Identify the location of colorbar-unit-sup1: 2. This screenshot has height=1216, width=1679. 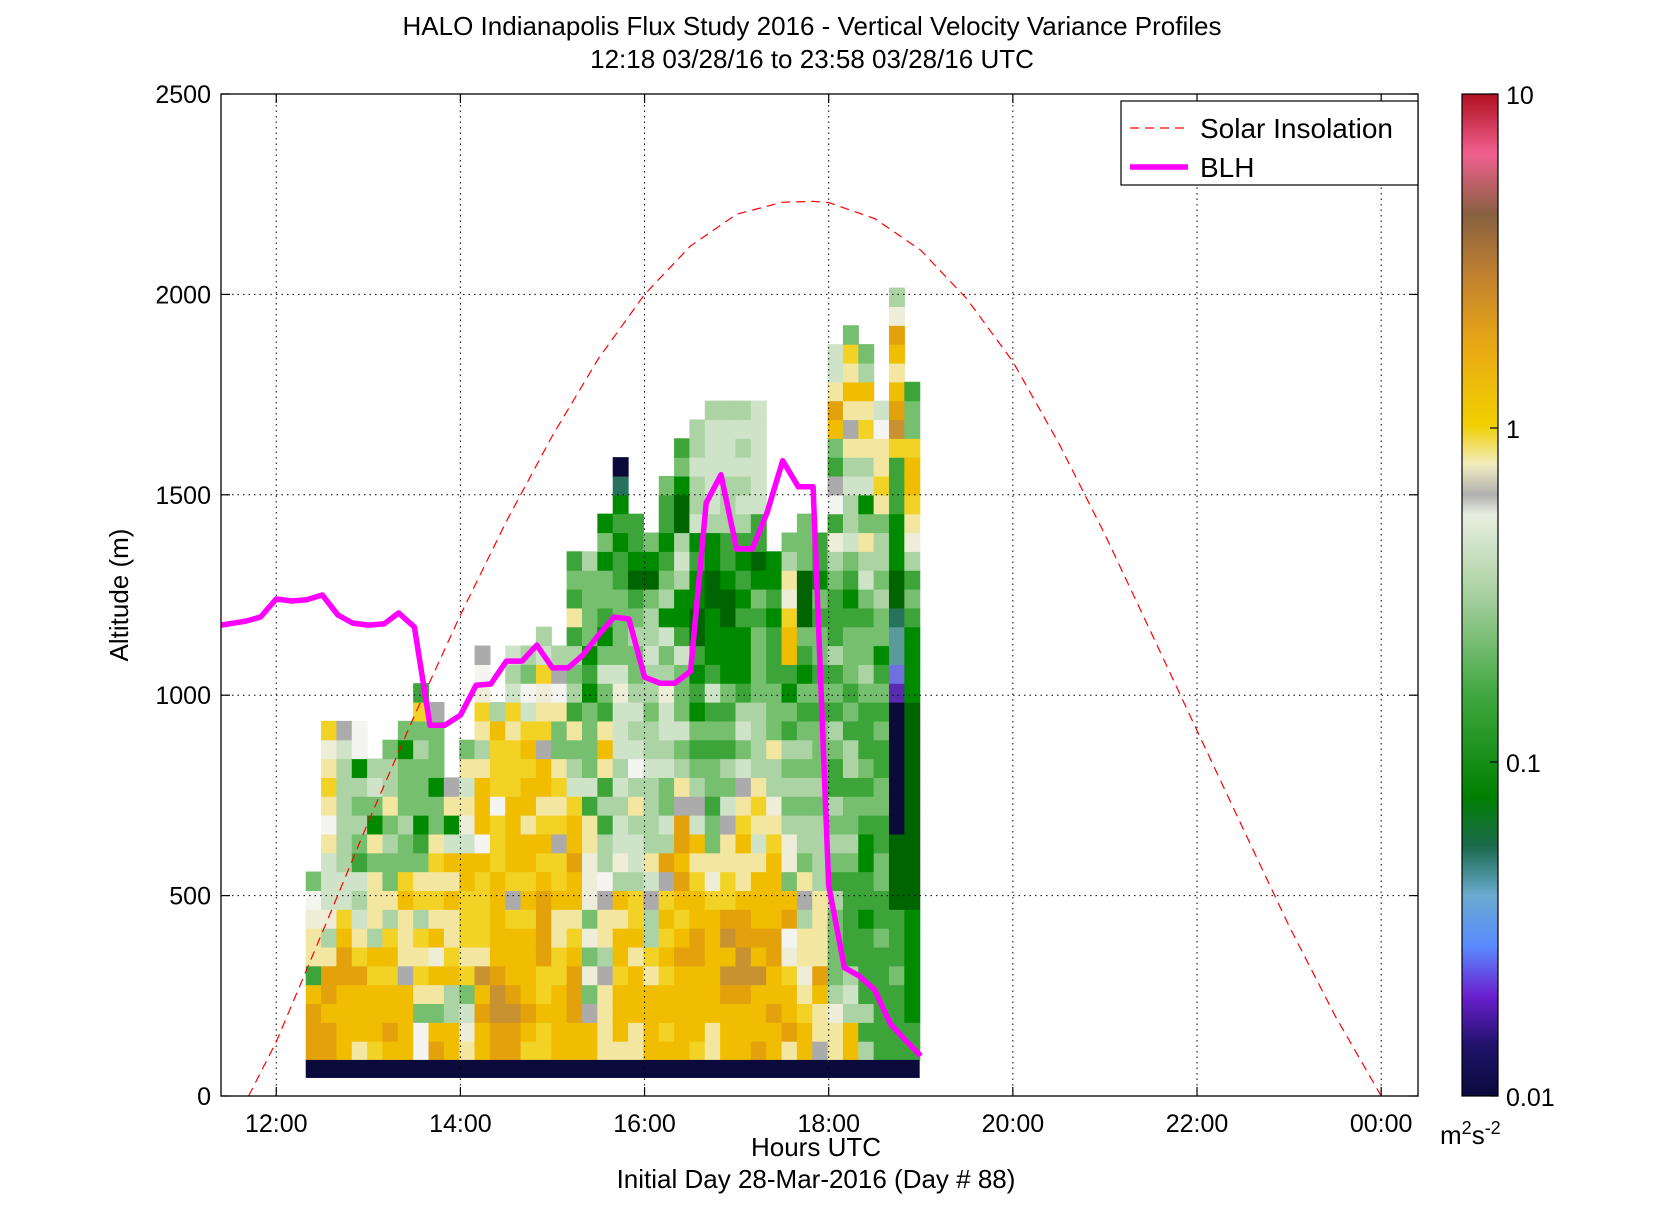
(1467, 1128).